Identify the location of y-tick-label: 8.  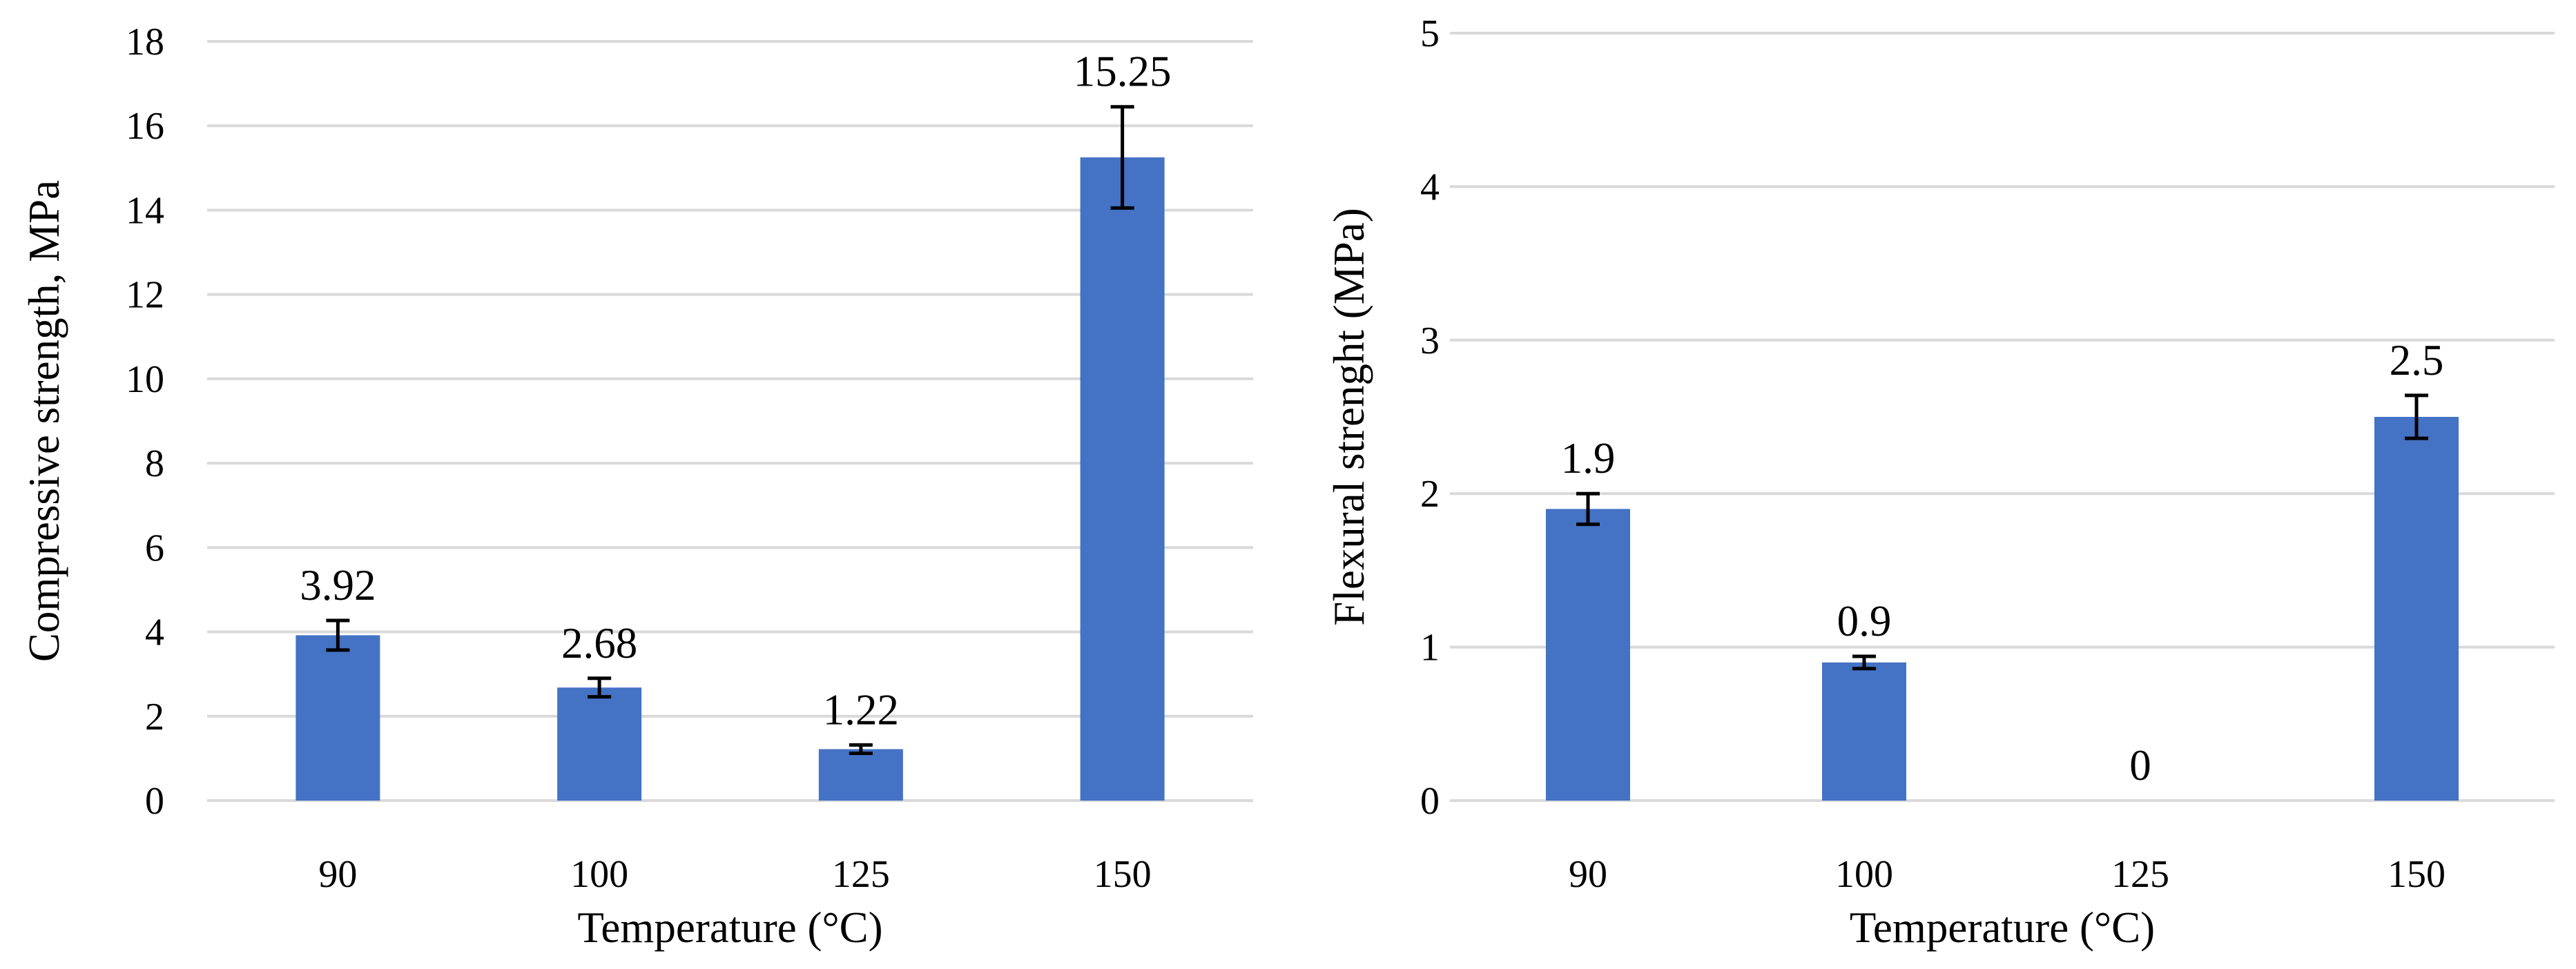
(155, 464).